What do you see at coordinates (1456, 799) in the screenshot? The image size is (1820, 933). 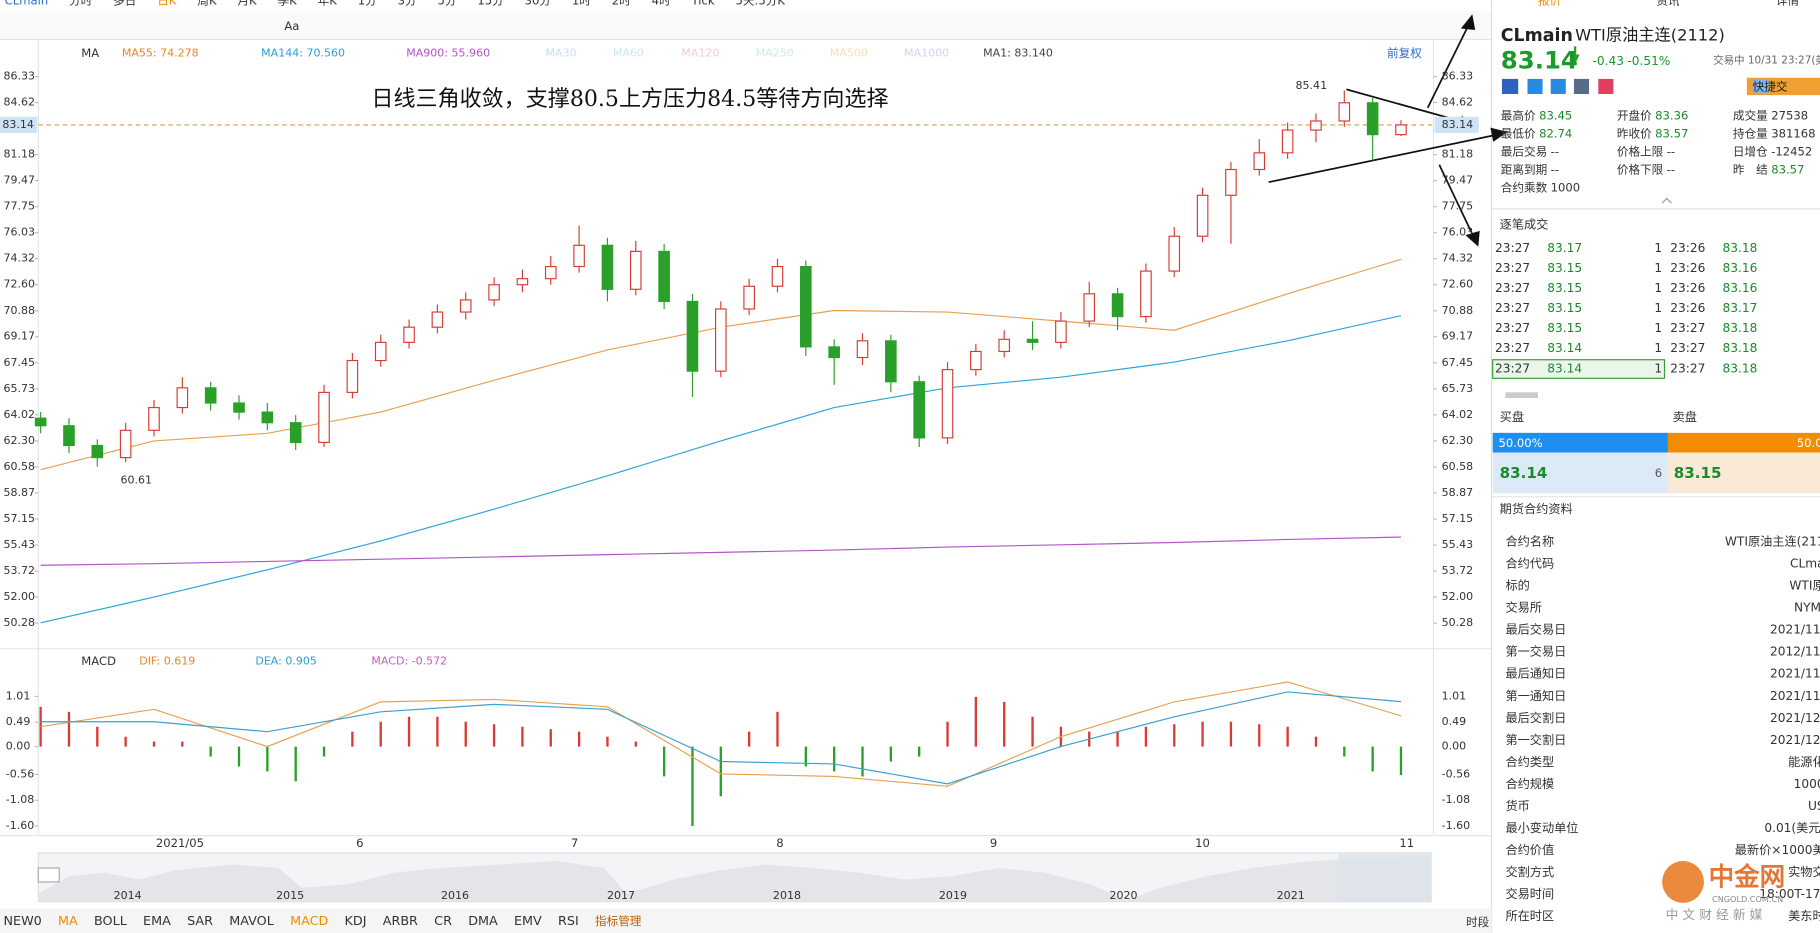 I see `y-tick-label: -1.08` at bounding box center [1456, 799].